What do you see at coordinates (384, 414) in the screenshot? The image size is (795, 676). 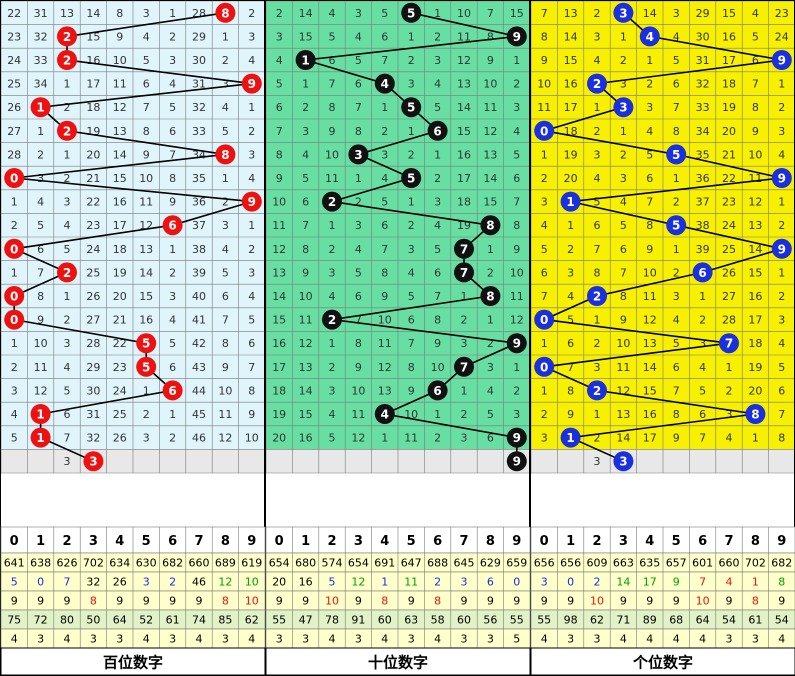 I see `pick-ball: 4` at bounding box center [384, 414].